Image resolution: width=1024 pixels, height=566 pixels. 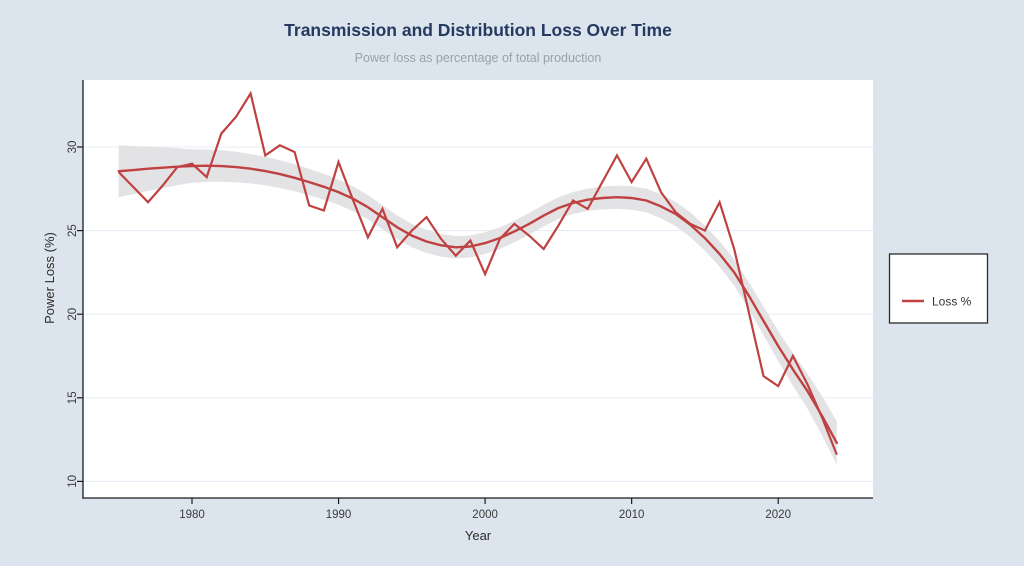 I want to click on y-tick-label: 20, so click(x=73, y=314).